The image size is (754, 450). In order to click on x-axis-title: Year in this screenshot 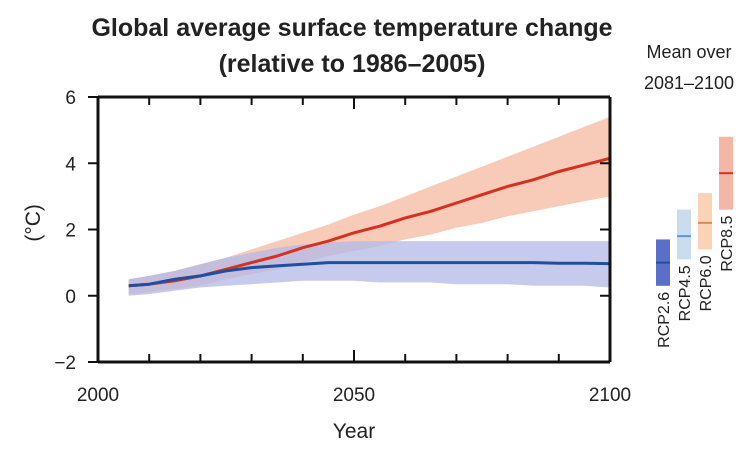, I will do `click(354, 431)`.